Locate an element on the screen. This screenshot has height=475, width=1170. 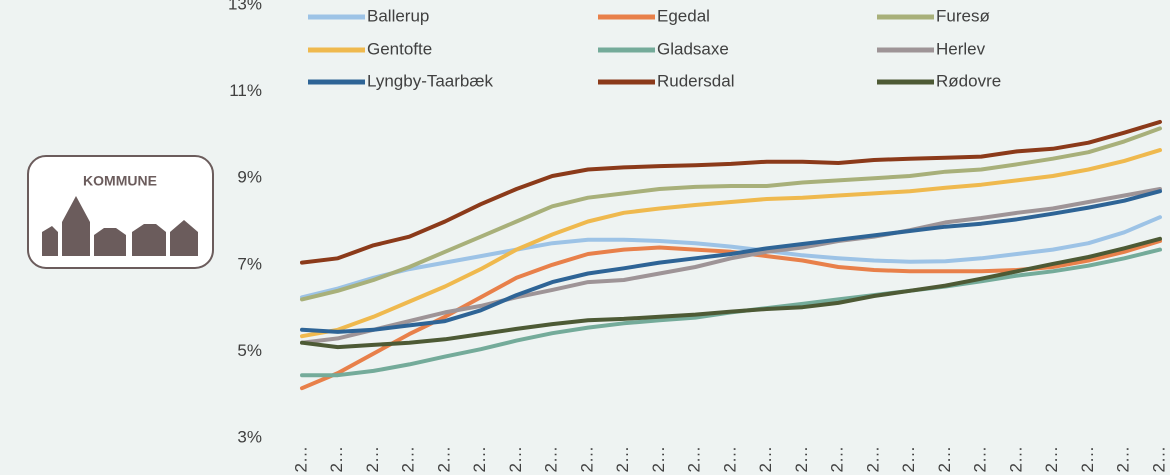
legend-label: Egedal is located at coordinates (683, 15).